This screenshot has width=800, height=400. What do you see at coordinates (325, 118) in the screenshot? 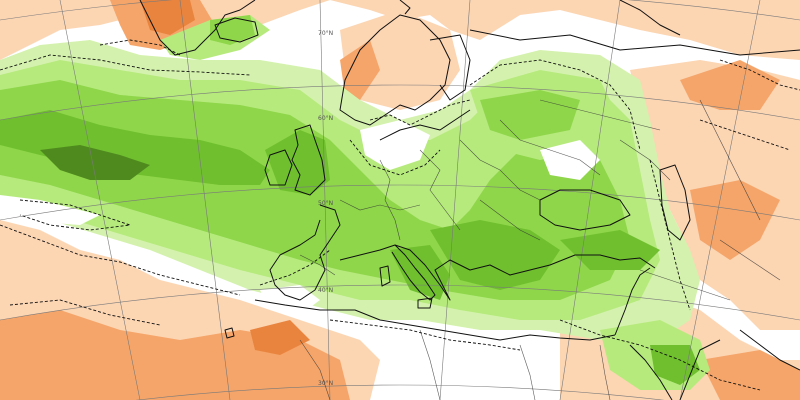
I see `lat-label-60: 60°N` at bounding box center [325, 118].